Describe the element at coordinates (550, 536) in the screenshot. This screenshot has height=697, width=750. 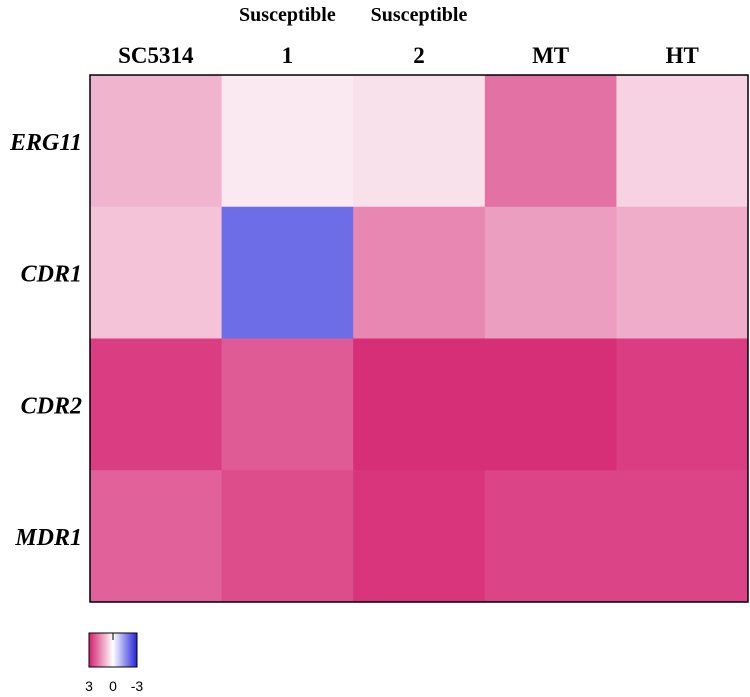
I see `heatmap-cell-mdr1-col4` at that location.